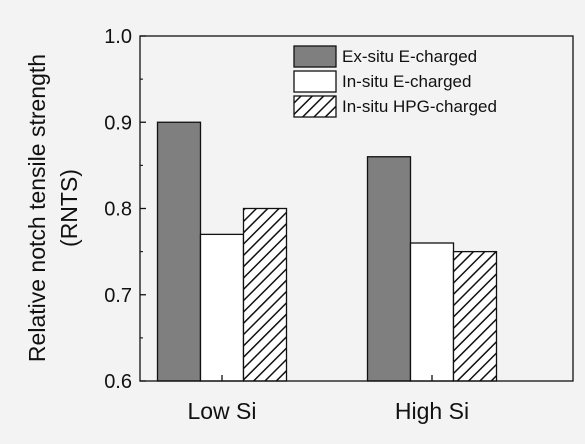 The width and height of the screenshot is (585, 444). I want to click on x-axis-ticks: Low Si High Si, so click(328, 399).